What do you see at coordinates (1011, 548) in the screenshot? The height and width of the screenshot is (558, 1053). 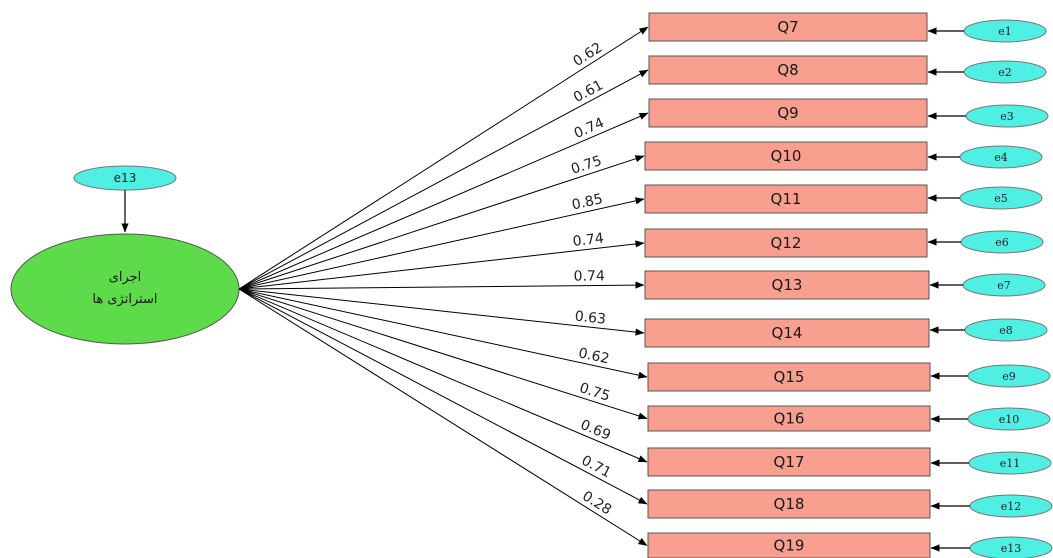 I see `error-label: e13` at bounding box center [1011, 548].